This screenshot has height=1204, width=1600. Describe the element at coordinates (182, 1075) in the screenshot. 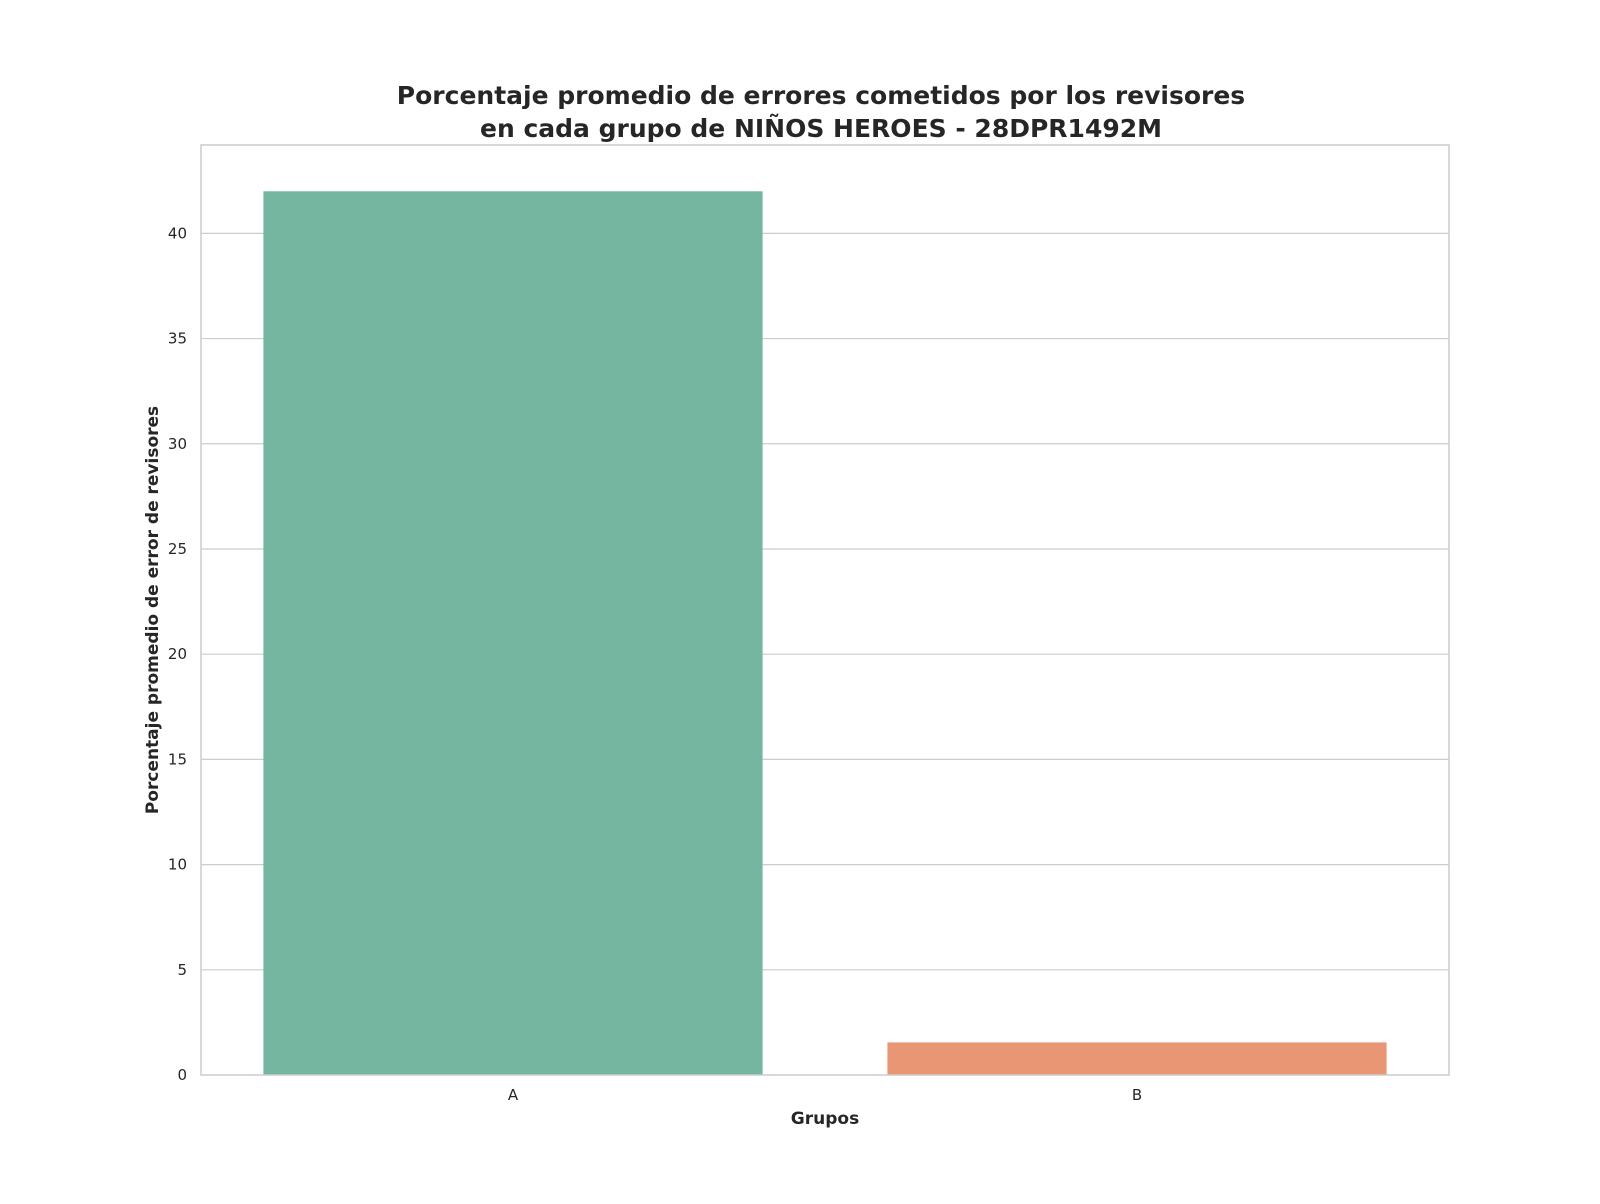

I see `y-tick-label: 0` at that location.